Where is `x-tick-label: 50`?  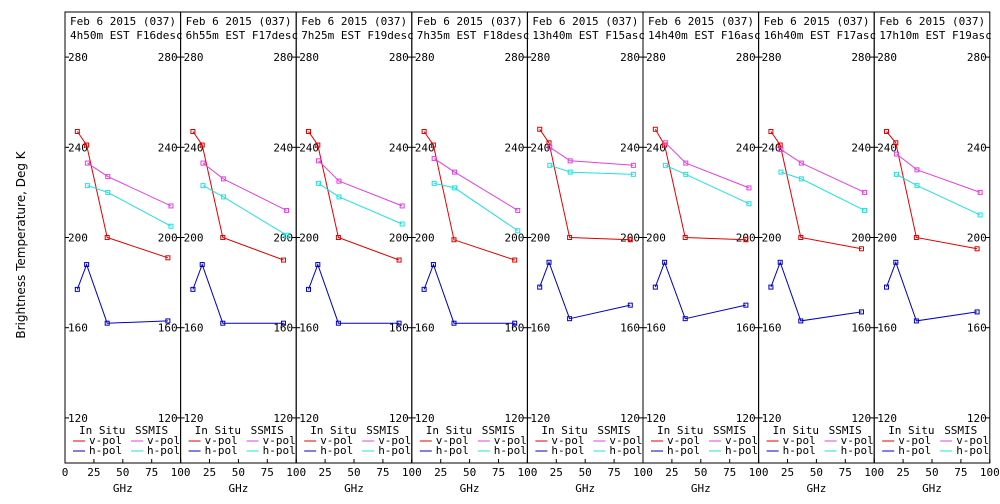 x-tick-label: 50 is located at coordinates (353, 472).